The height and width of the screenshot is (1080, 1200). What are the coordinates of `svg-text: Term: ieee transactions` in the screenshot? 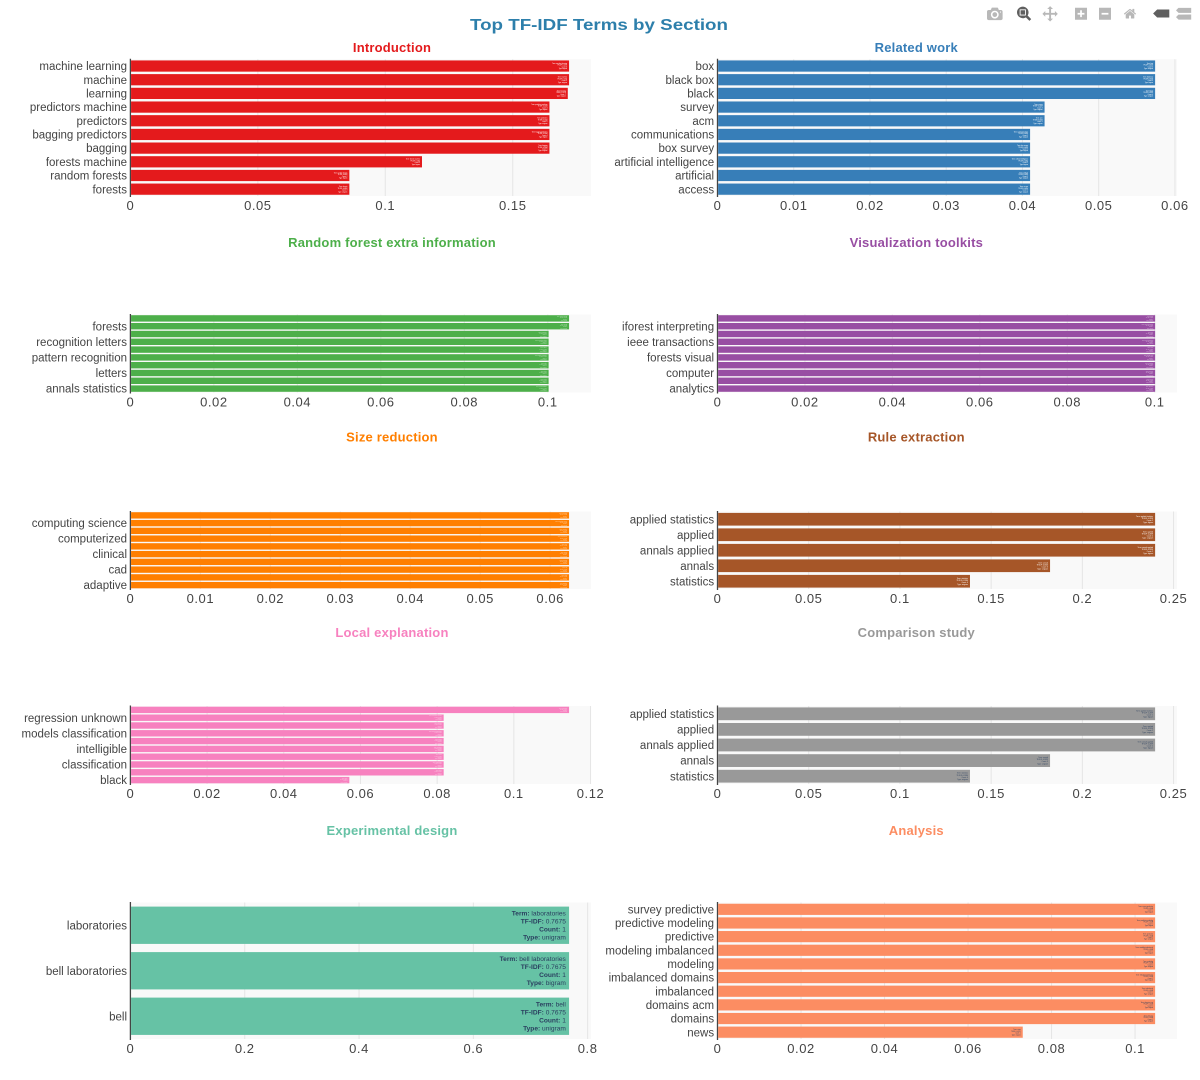 It's located at (1147, 339).